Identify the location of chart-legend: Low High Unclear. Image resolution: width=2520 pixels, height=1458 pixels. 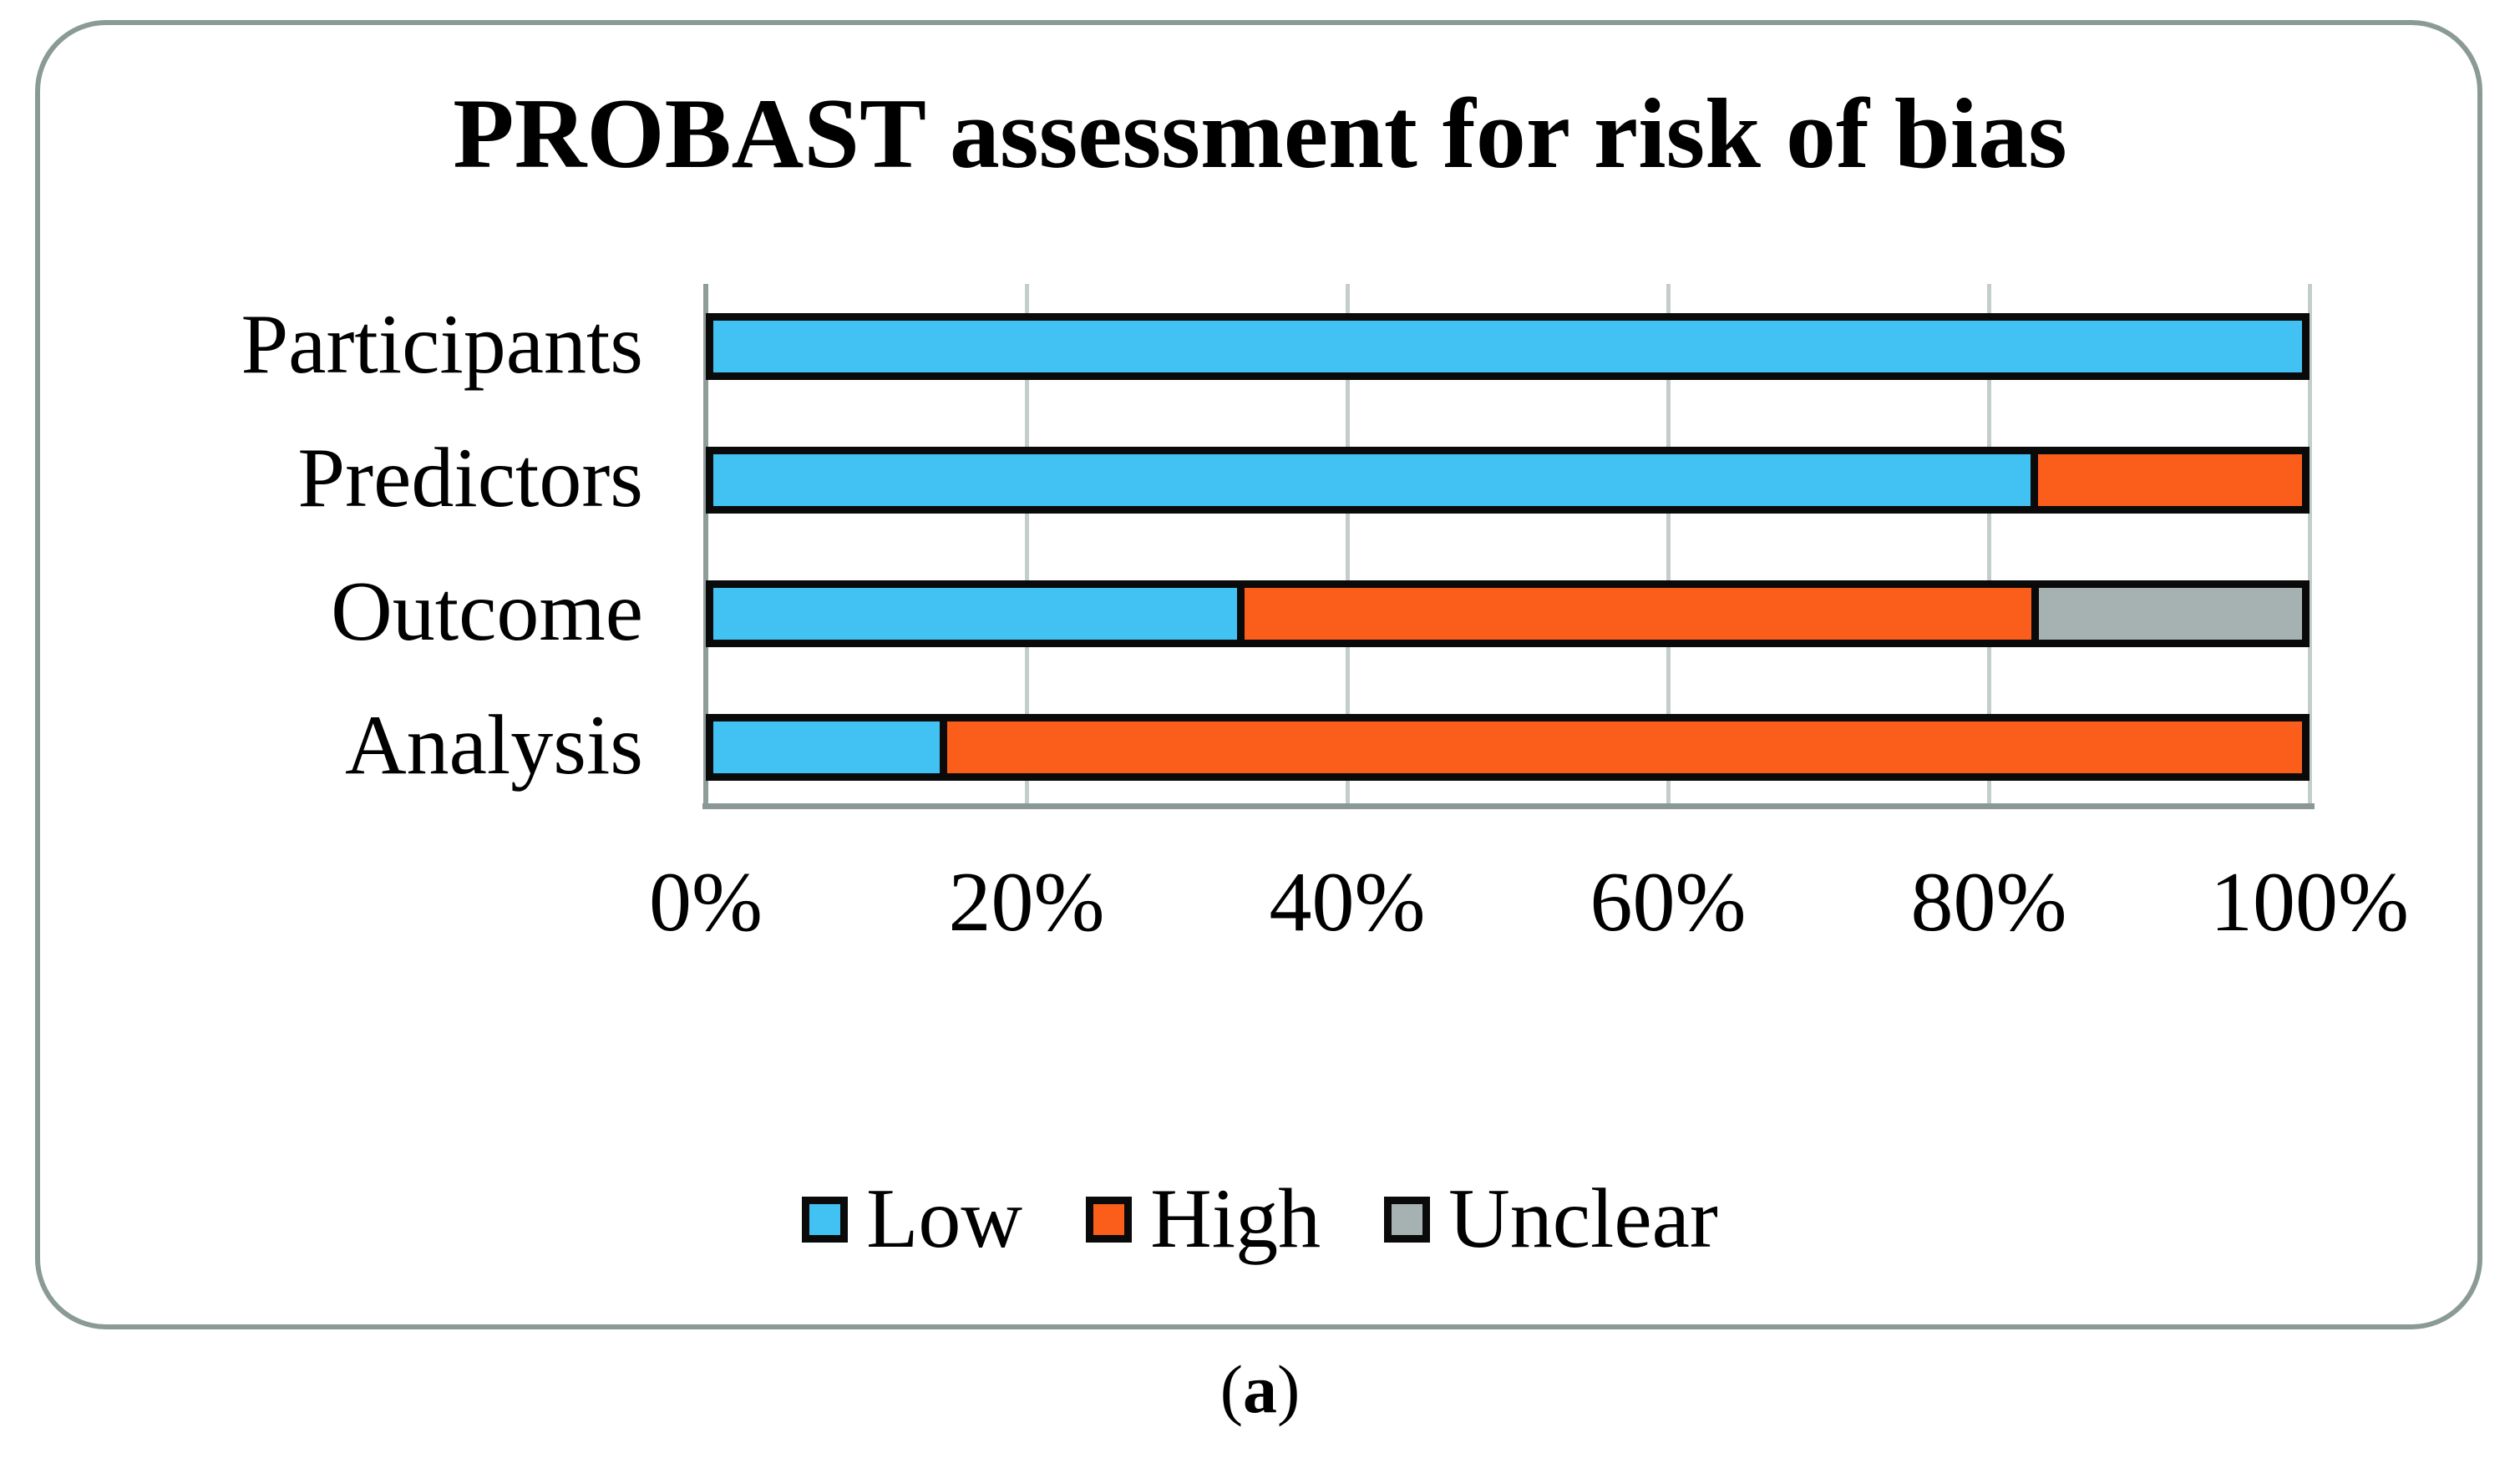
(1260, 1219).